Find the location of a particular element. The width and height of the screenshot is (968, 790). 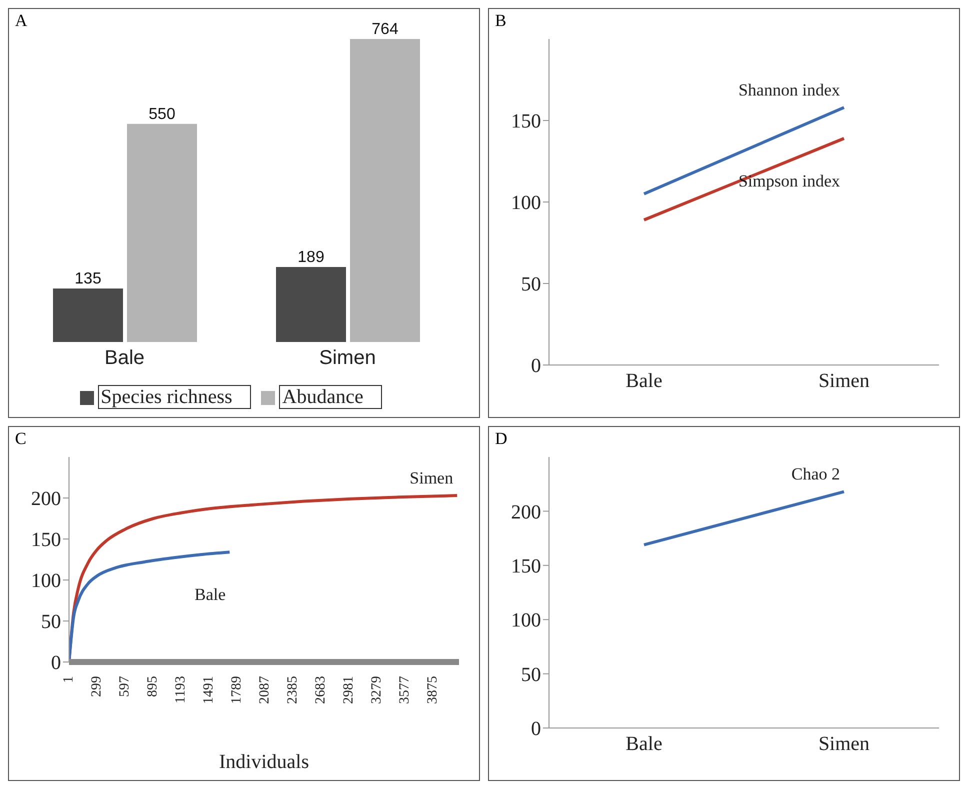

x-tick-label: 597 is located at coordinates (125, 686).